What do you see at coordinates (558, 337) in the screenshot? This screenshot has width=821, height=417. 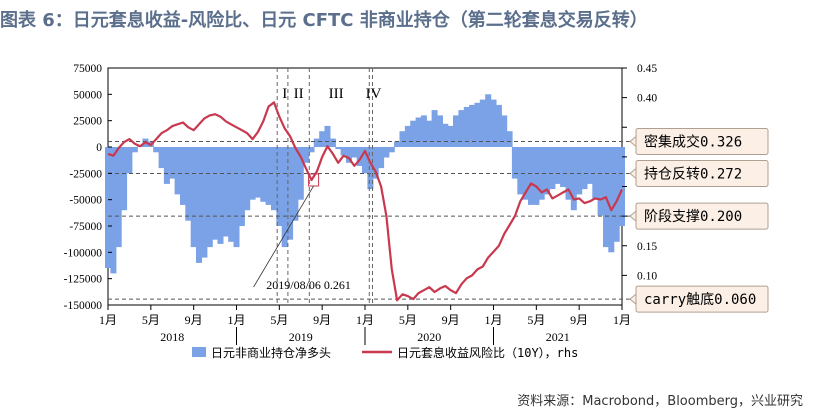 I see `year-label: 2021` at bounding box center [558, 337].